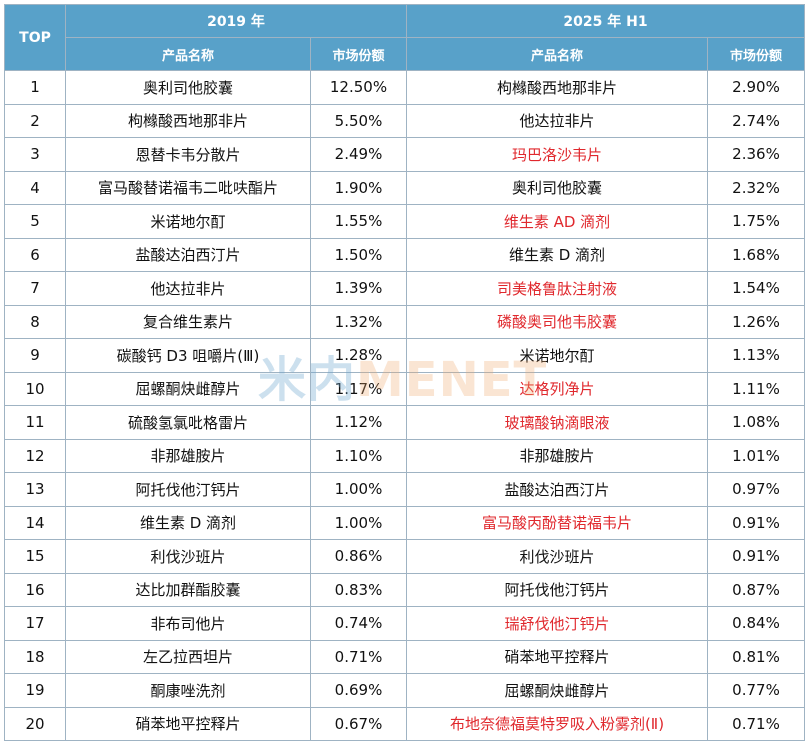  Describe the element at coordinates (756, 187) in the screenshot. I see `market-share-2025-cell: 2.32%` at that location.